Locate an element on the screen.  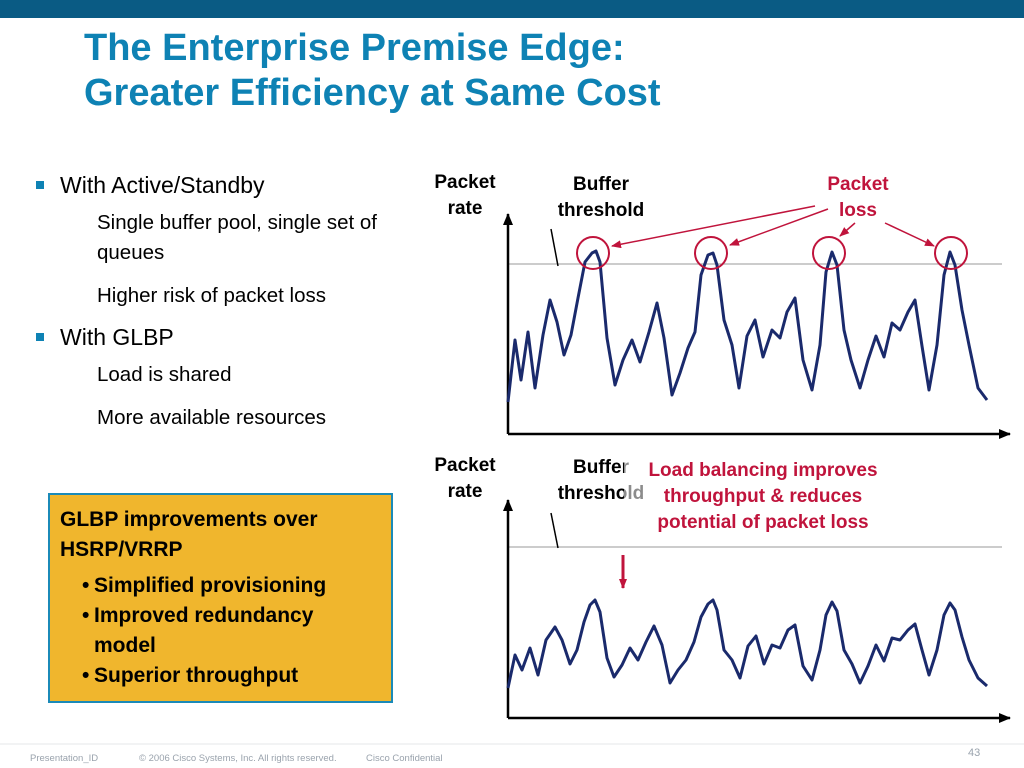
top-threshold-pointer is located at coordinates (554, 247).